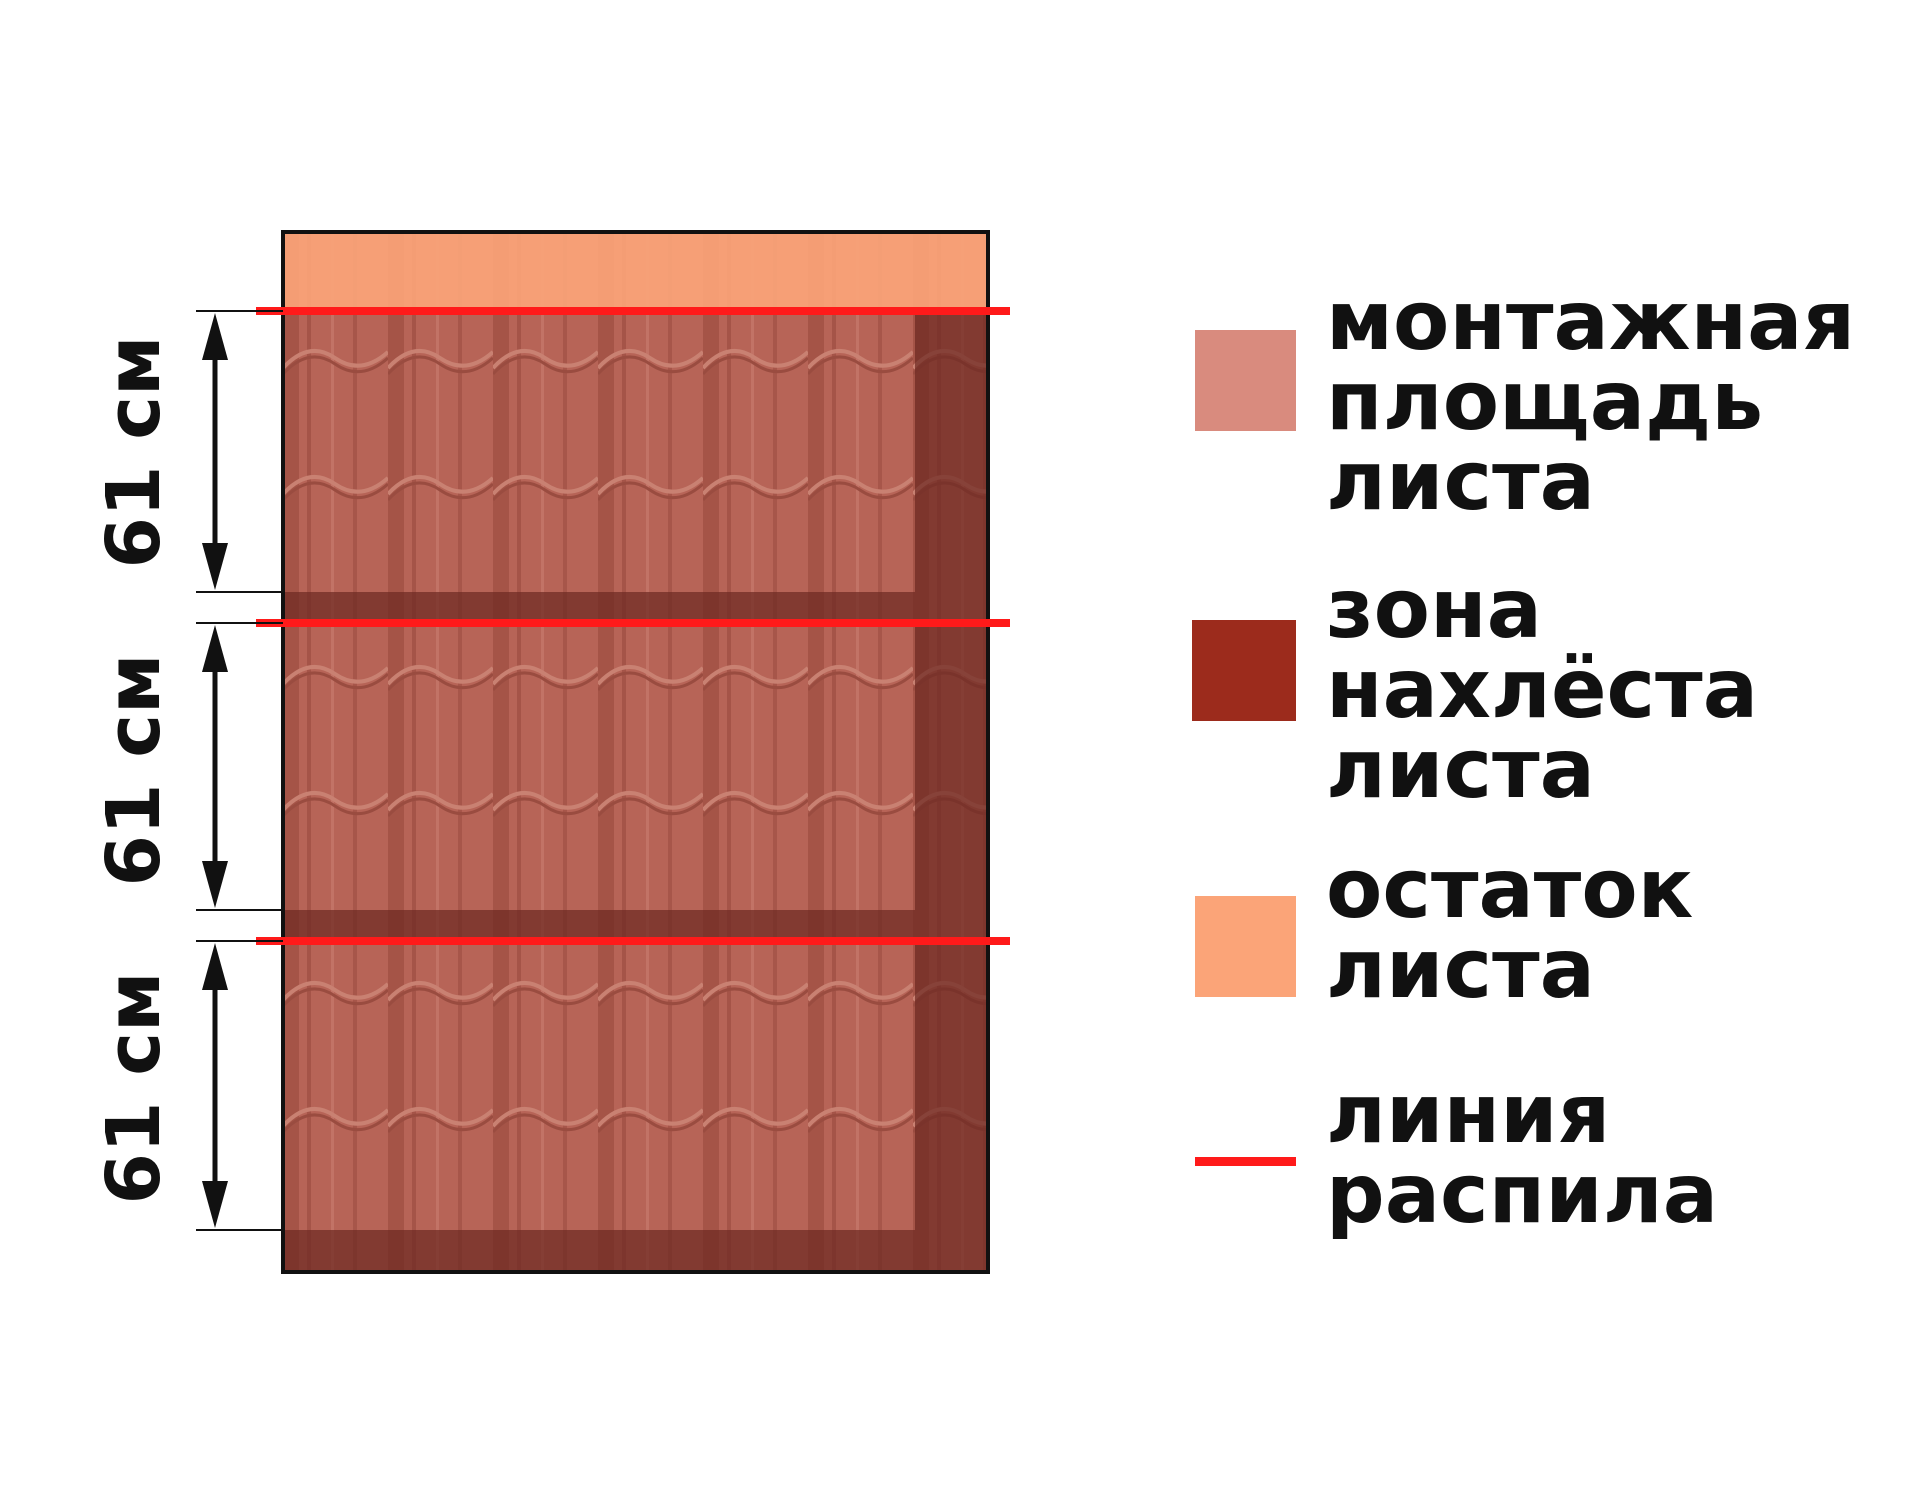 The height and width of the screenshot is (1501, 1916). What do you see at coordinates (1542, 689) in the screenshot?
I see `legend-label-overlap-zone: зона нахлёста листа` at bounding box center [1542, 689].